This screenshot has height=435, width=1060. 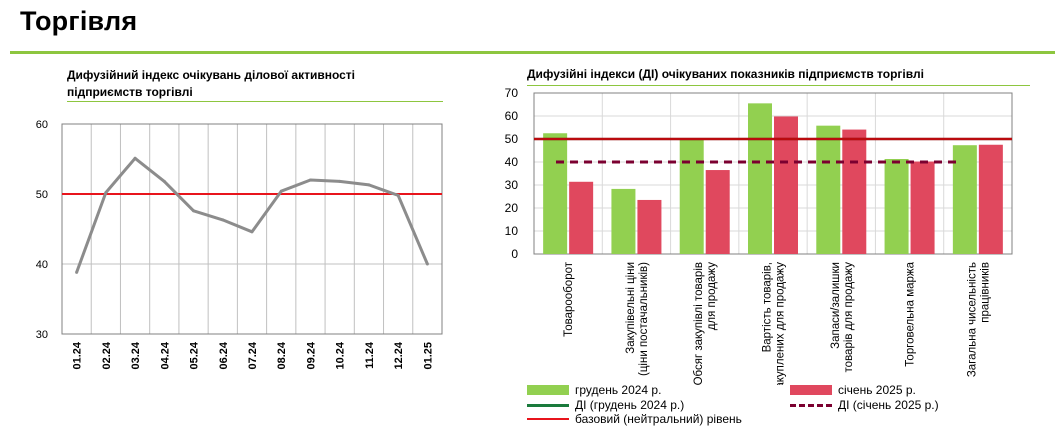 What do you see at coordinates (631, 308) in the screenshot?
I see `category-label: Закупівельні ціни` at bounding box center [631, 308].